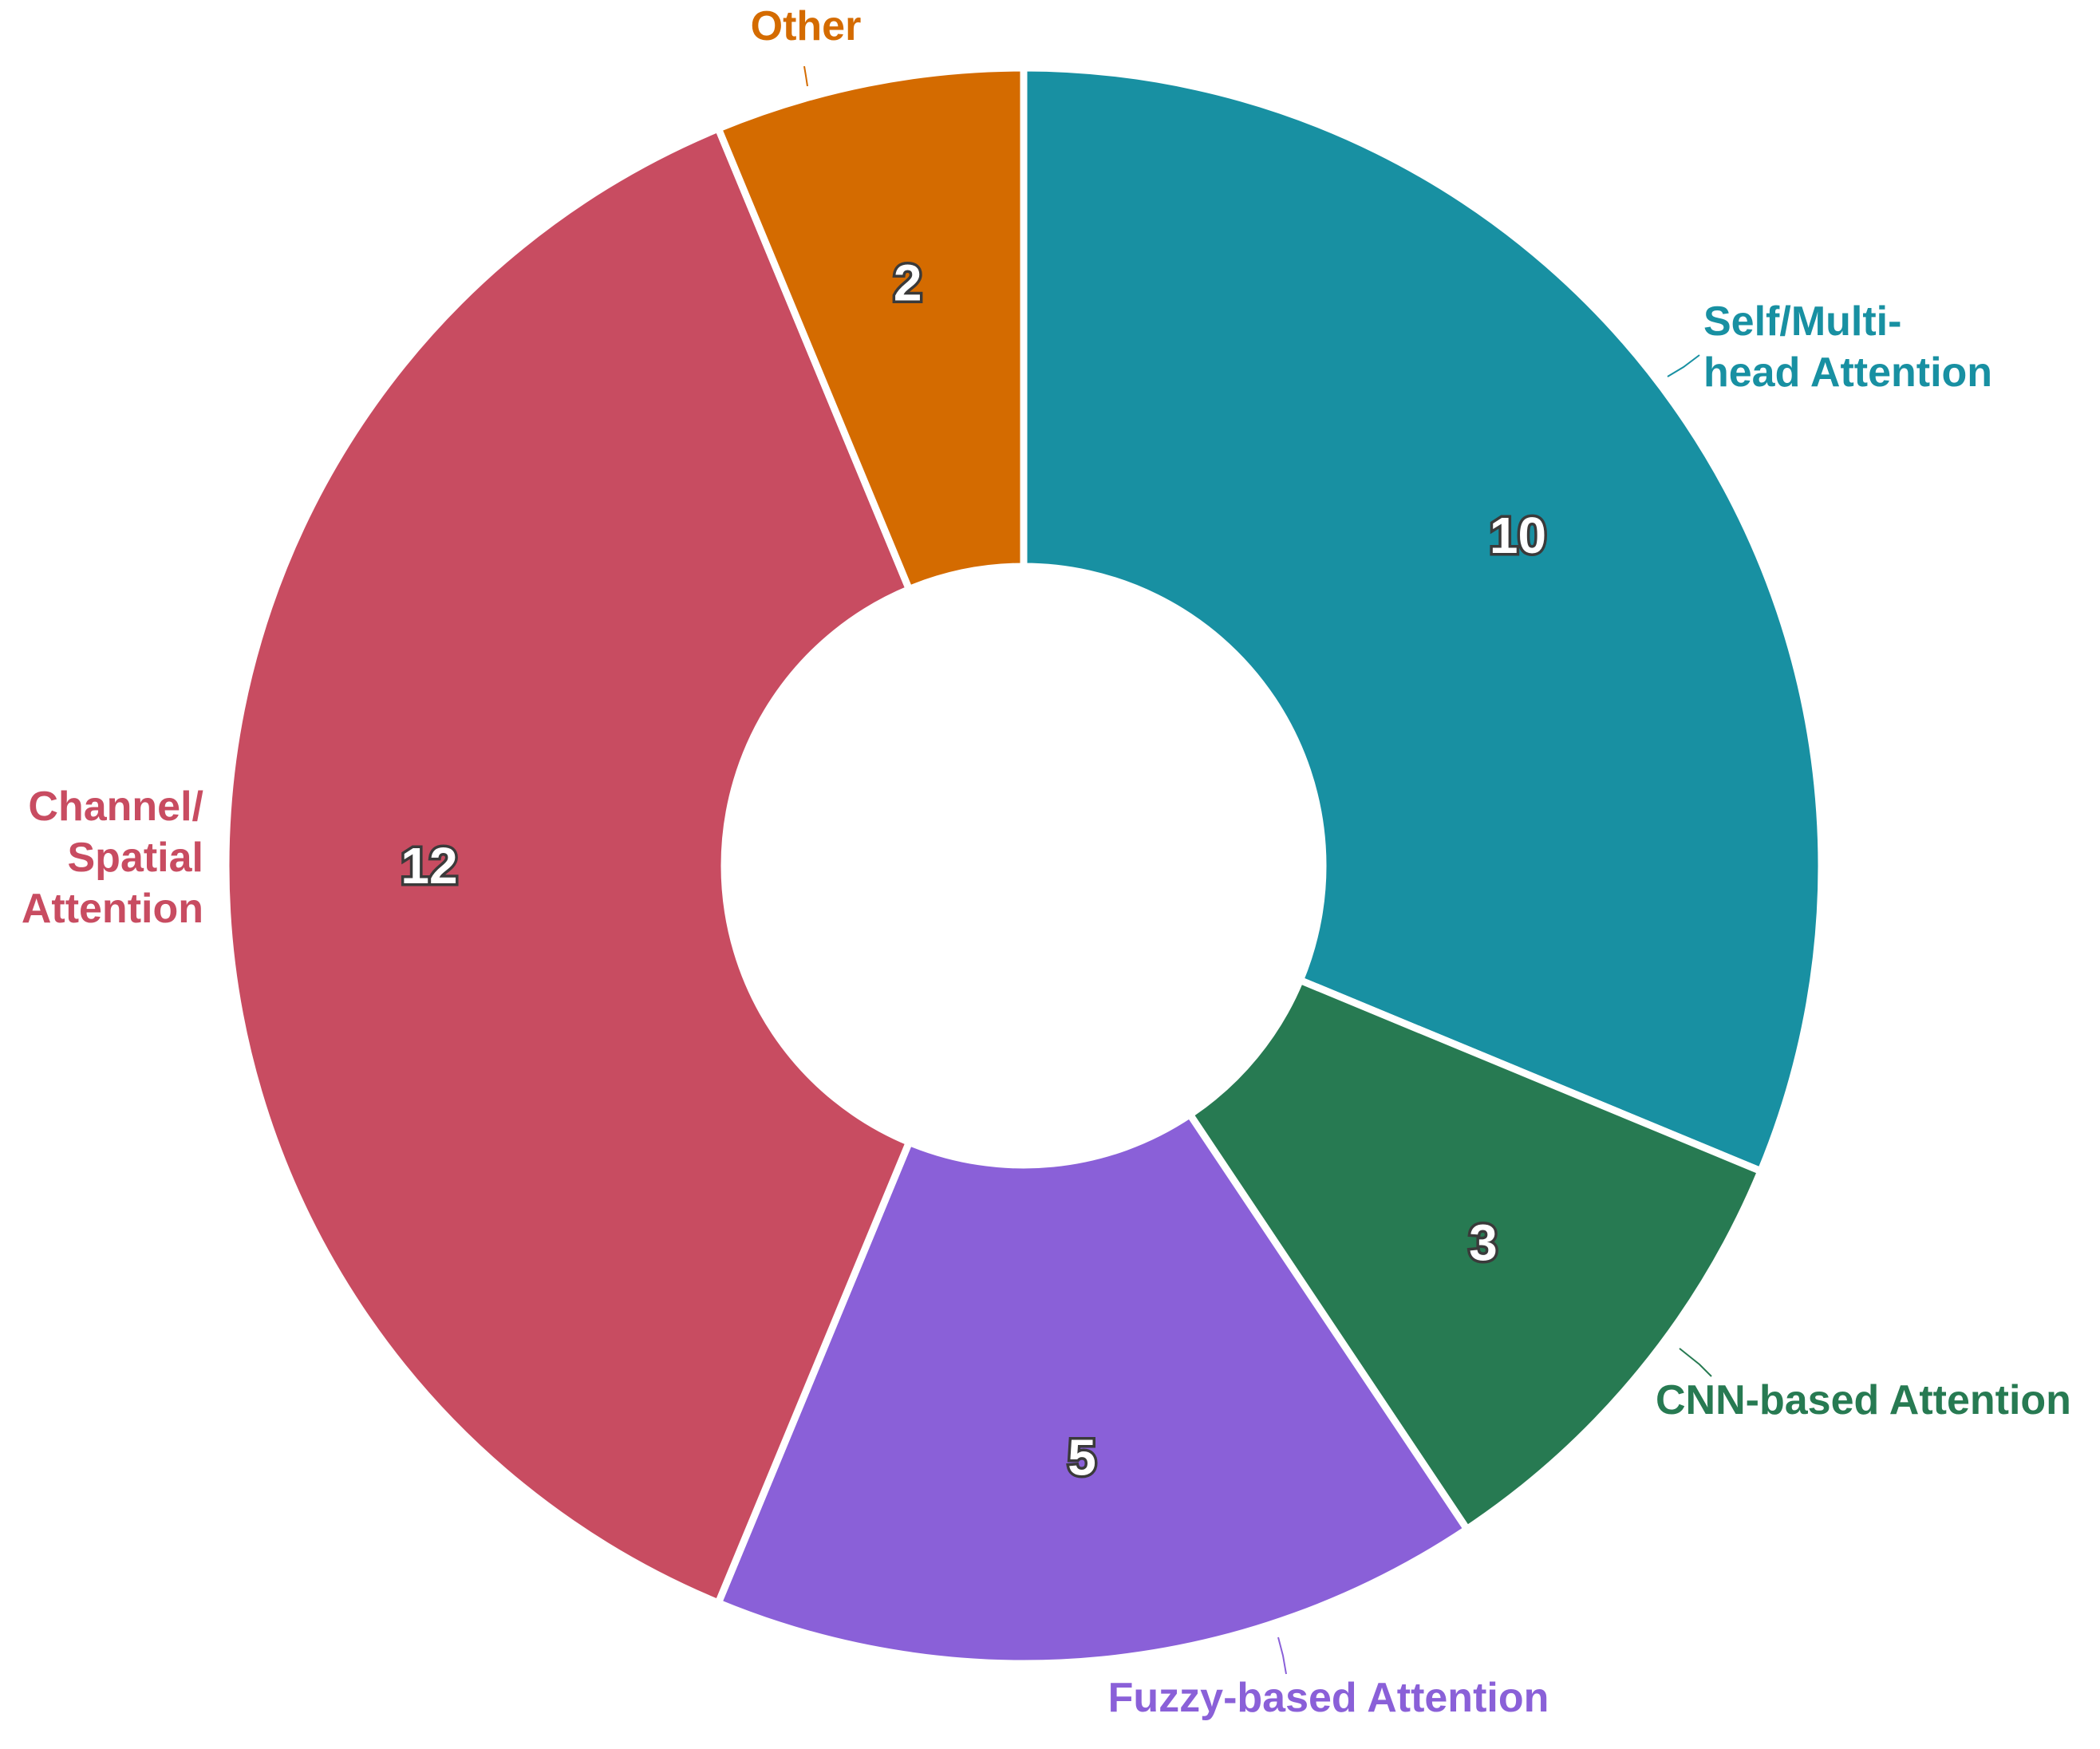 The width and height of the screenshot is (2100, 1749). Describe the element at coordinates (1518, 535) in the screenshot. I see `value-label: 10` at that location.